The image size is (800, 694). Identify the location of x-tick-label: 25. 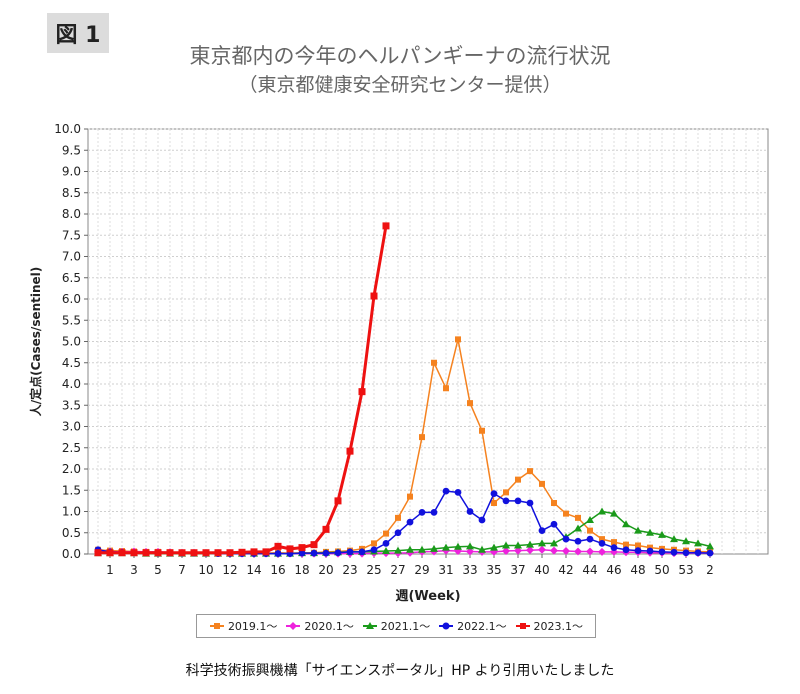
(373, 570).